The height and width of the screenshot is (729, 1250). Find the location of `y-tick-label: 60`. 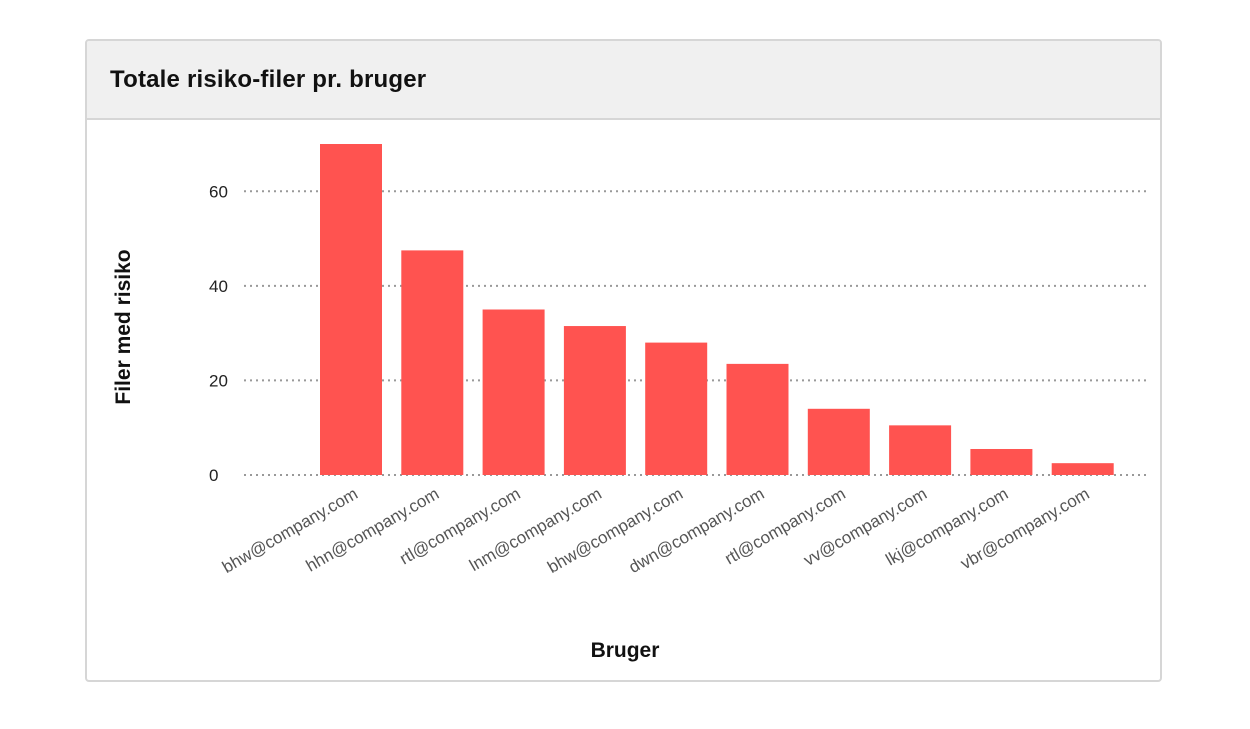

y-tick-label: 60 is located at coordinates (218, 191).